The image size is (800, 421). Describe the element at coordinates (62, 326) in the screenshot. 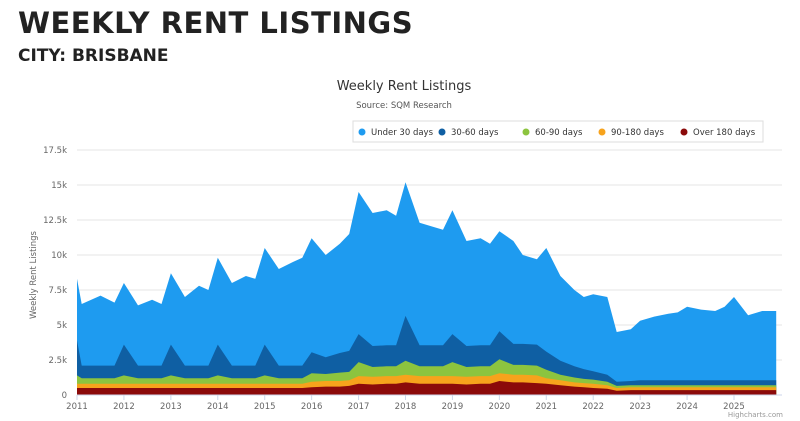

I see `y-tick-label: 5k` at that location.